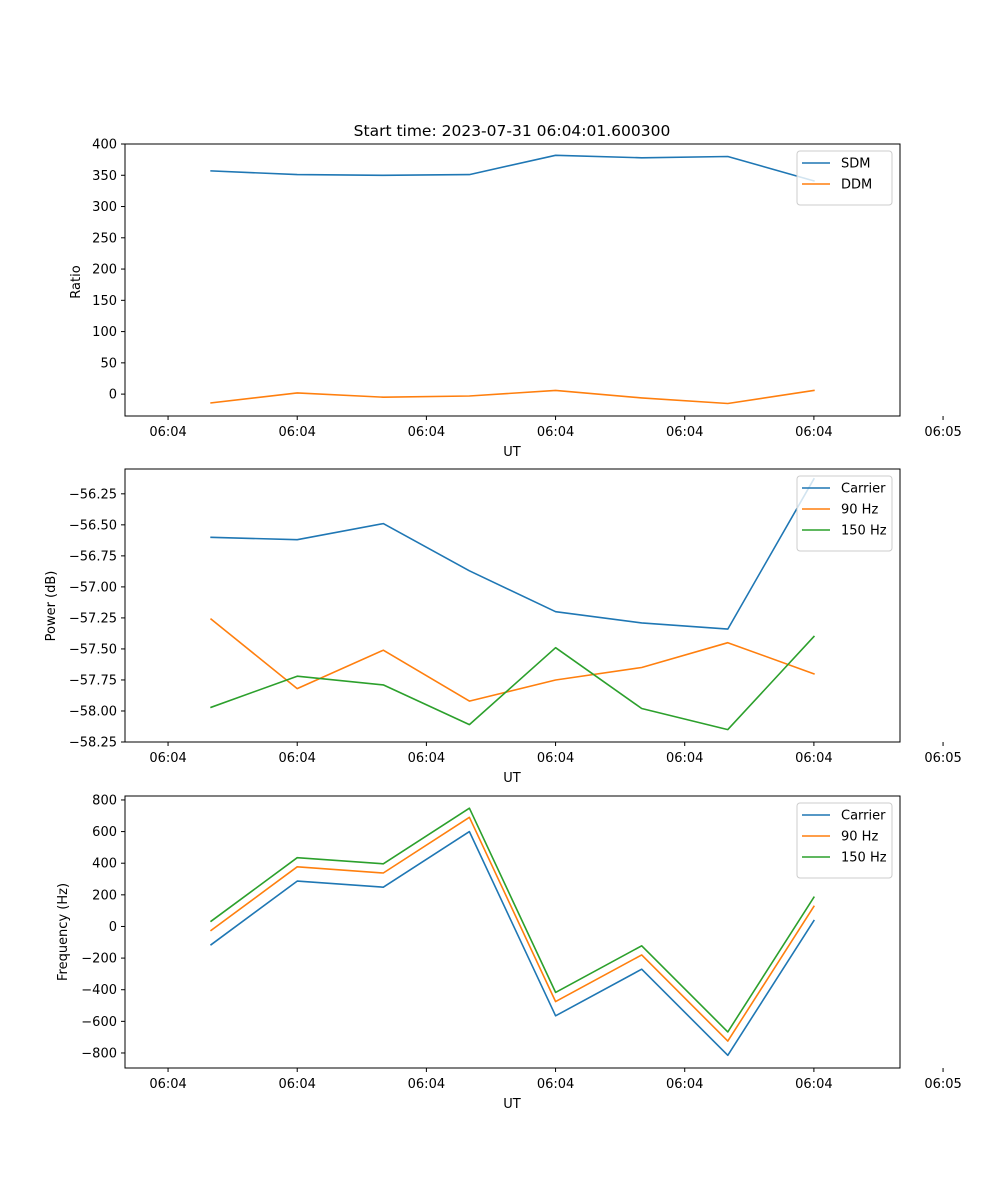  What do you see at coordinates (93, 743) in the screenshot?
I see `y-tick-label: −58.25` at bounding box center [93, 743].